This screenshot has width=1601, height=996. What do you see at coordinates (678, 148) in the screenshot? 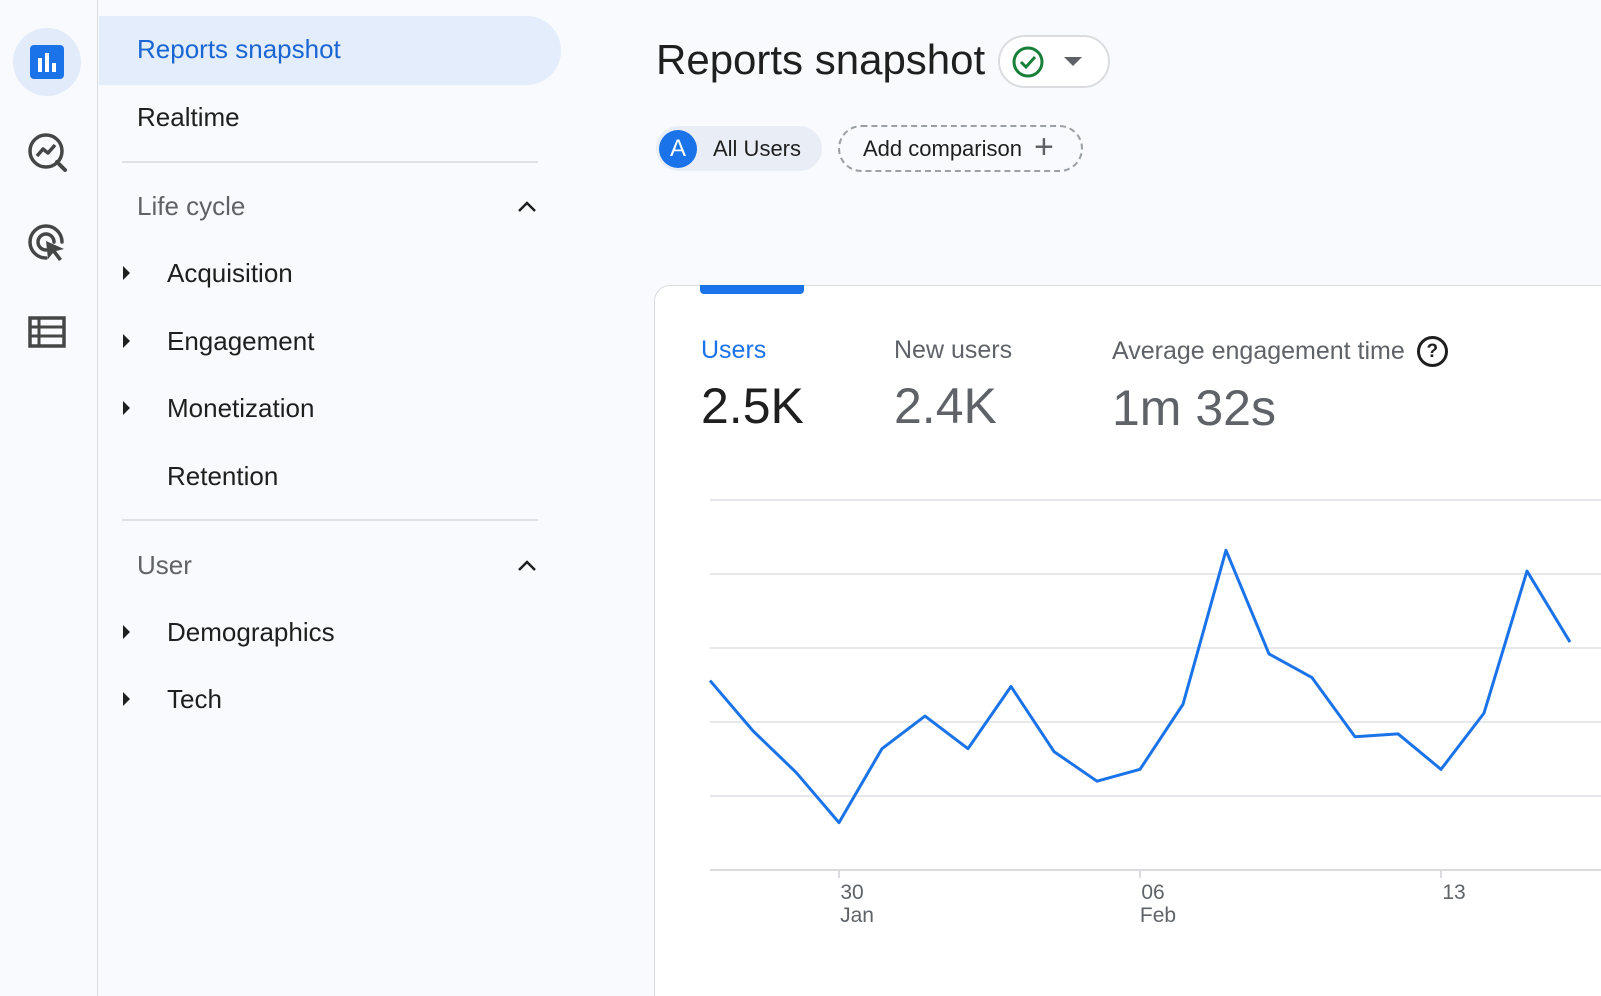
I see `segment-avatar: A` at bounding box center [678, 148].